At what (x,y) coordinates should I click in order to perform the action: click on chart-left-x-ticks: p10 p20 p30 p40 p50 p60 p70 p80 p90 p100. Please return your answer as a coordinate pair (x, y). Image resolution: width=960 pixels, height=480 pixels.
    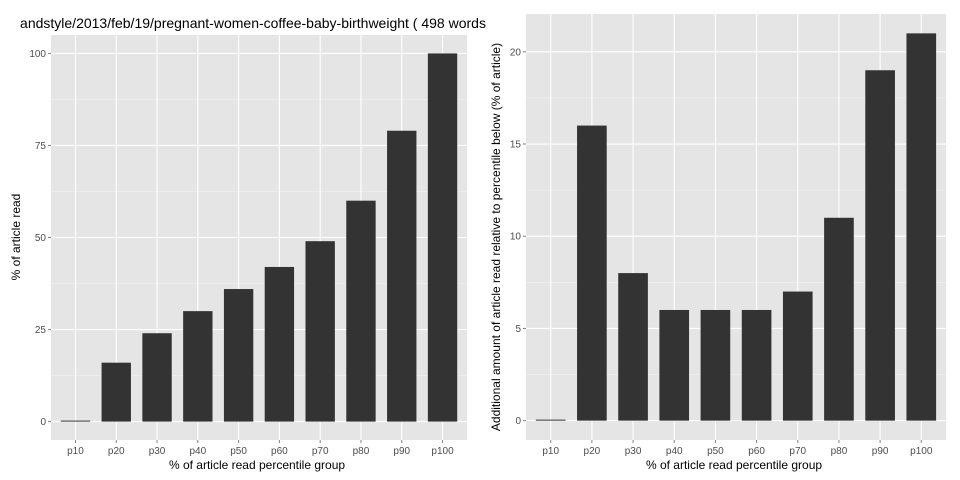
    Looking at the image, I should click on (260, 448).